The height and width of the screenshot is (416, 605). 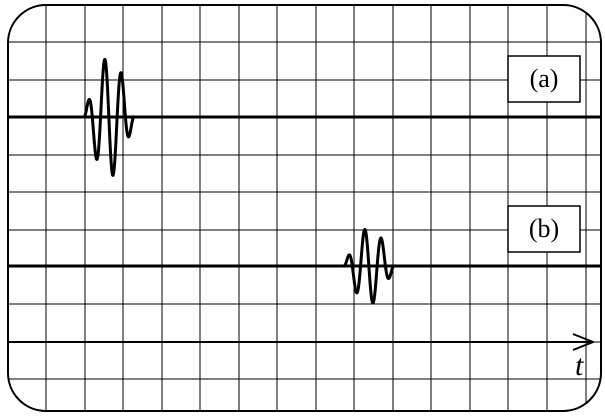 What do you see at coordinates (544, 228) in the screenshot?
I see `trace-b-label: (b)` at bounding box center [544, 228].